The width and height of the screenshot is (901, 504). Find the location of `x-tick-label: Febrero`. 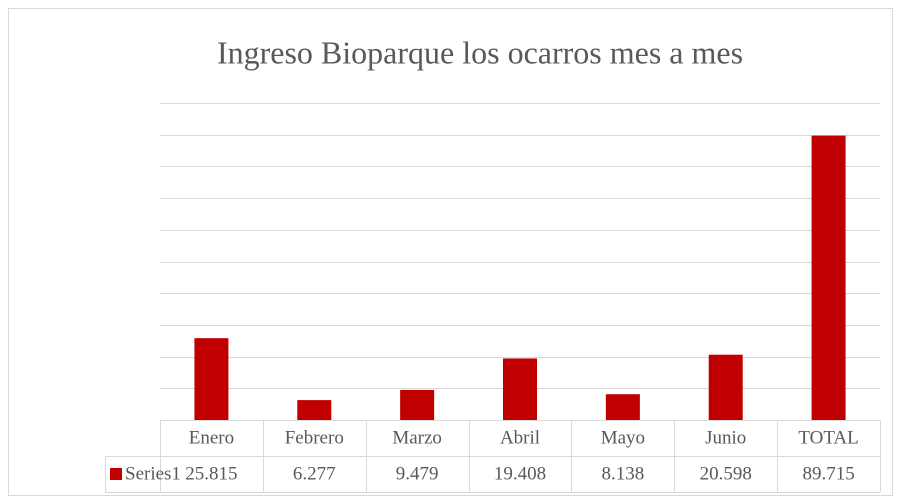

x-tick-label: Febrero is located at coordinates (314, 437).